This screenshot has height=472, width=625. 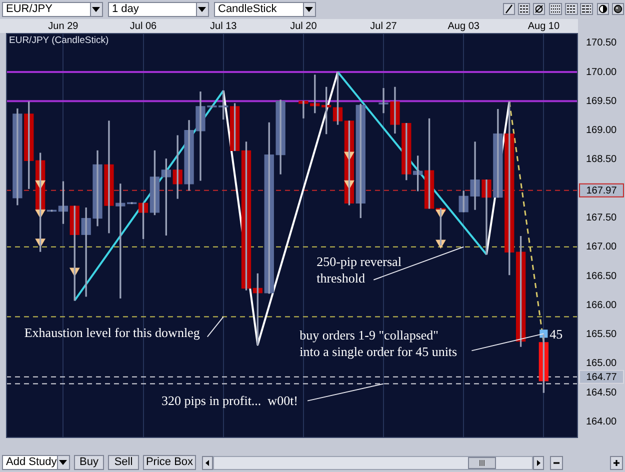 What do you see at coordinates (602, 101) in the screenshot?
I see `y-tick-label: 169.50` at bounding box center [602, 101].